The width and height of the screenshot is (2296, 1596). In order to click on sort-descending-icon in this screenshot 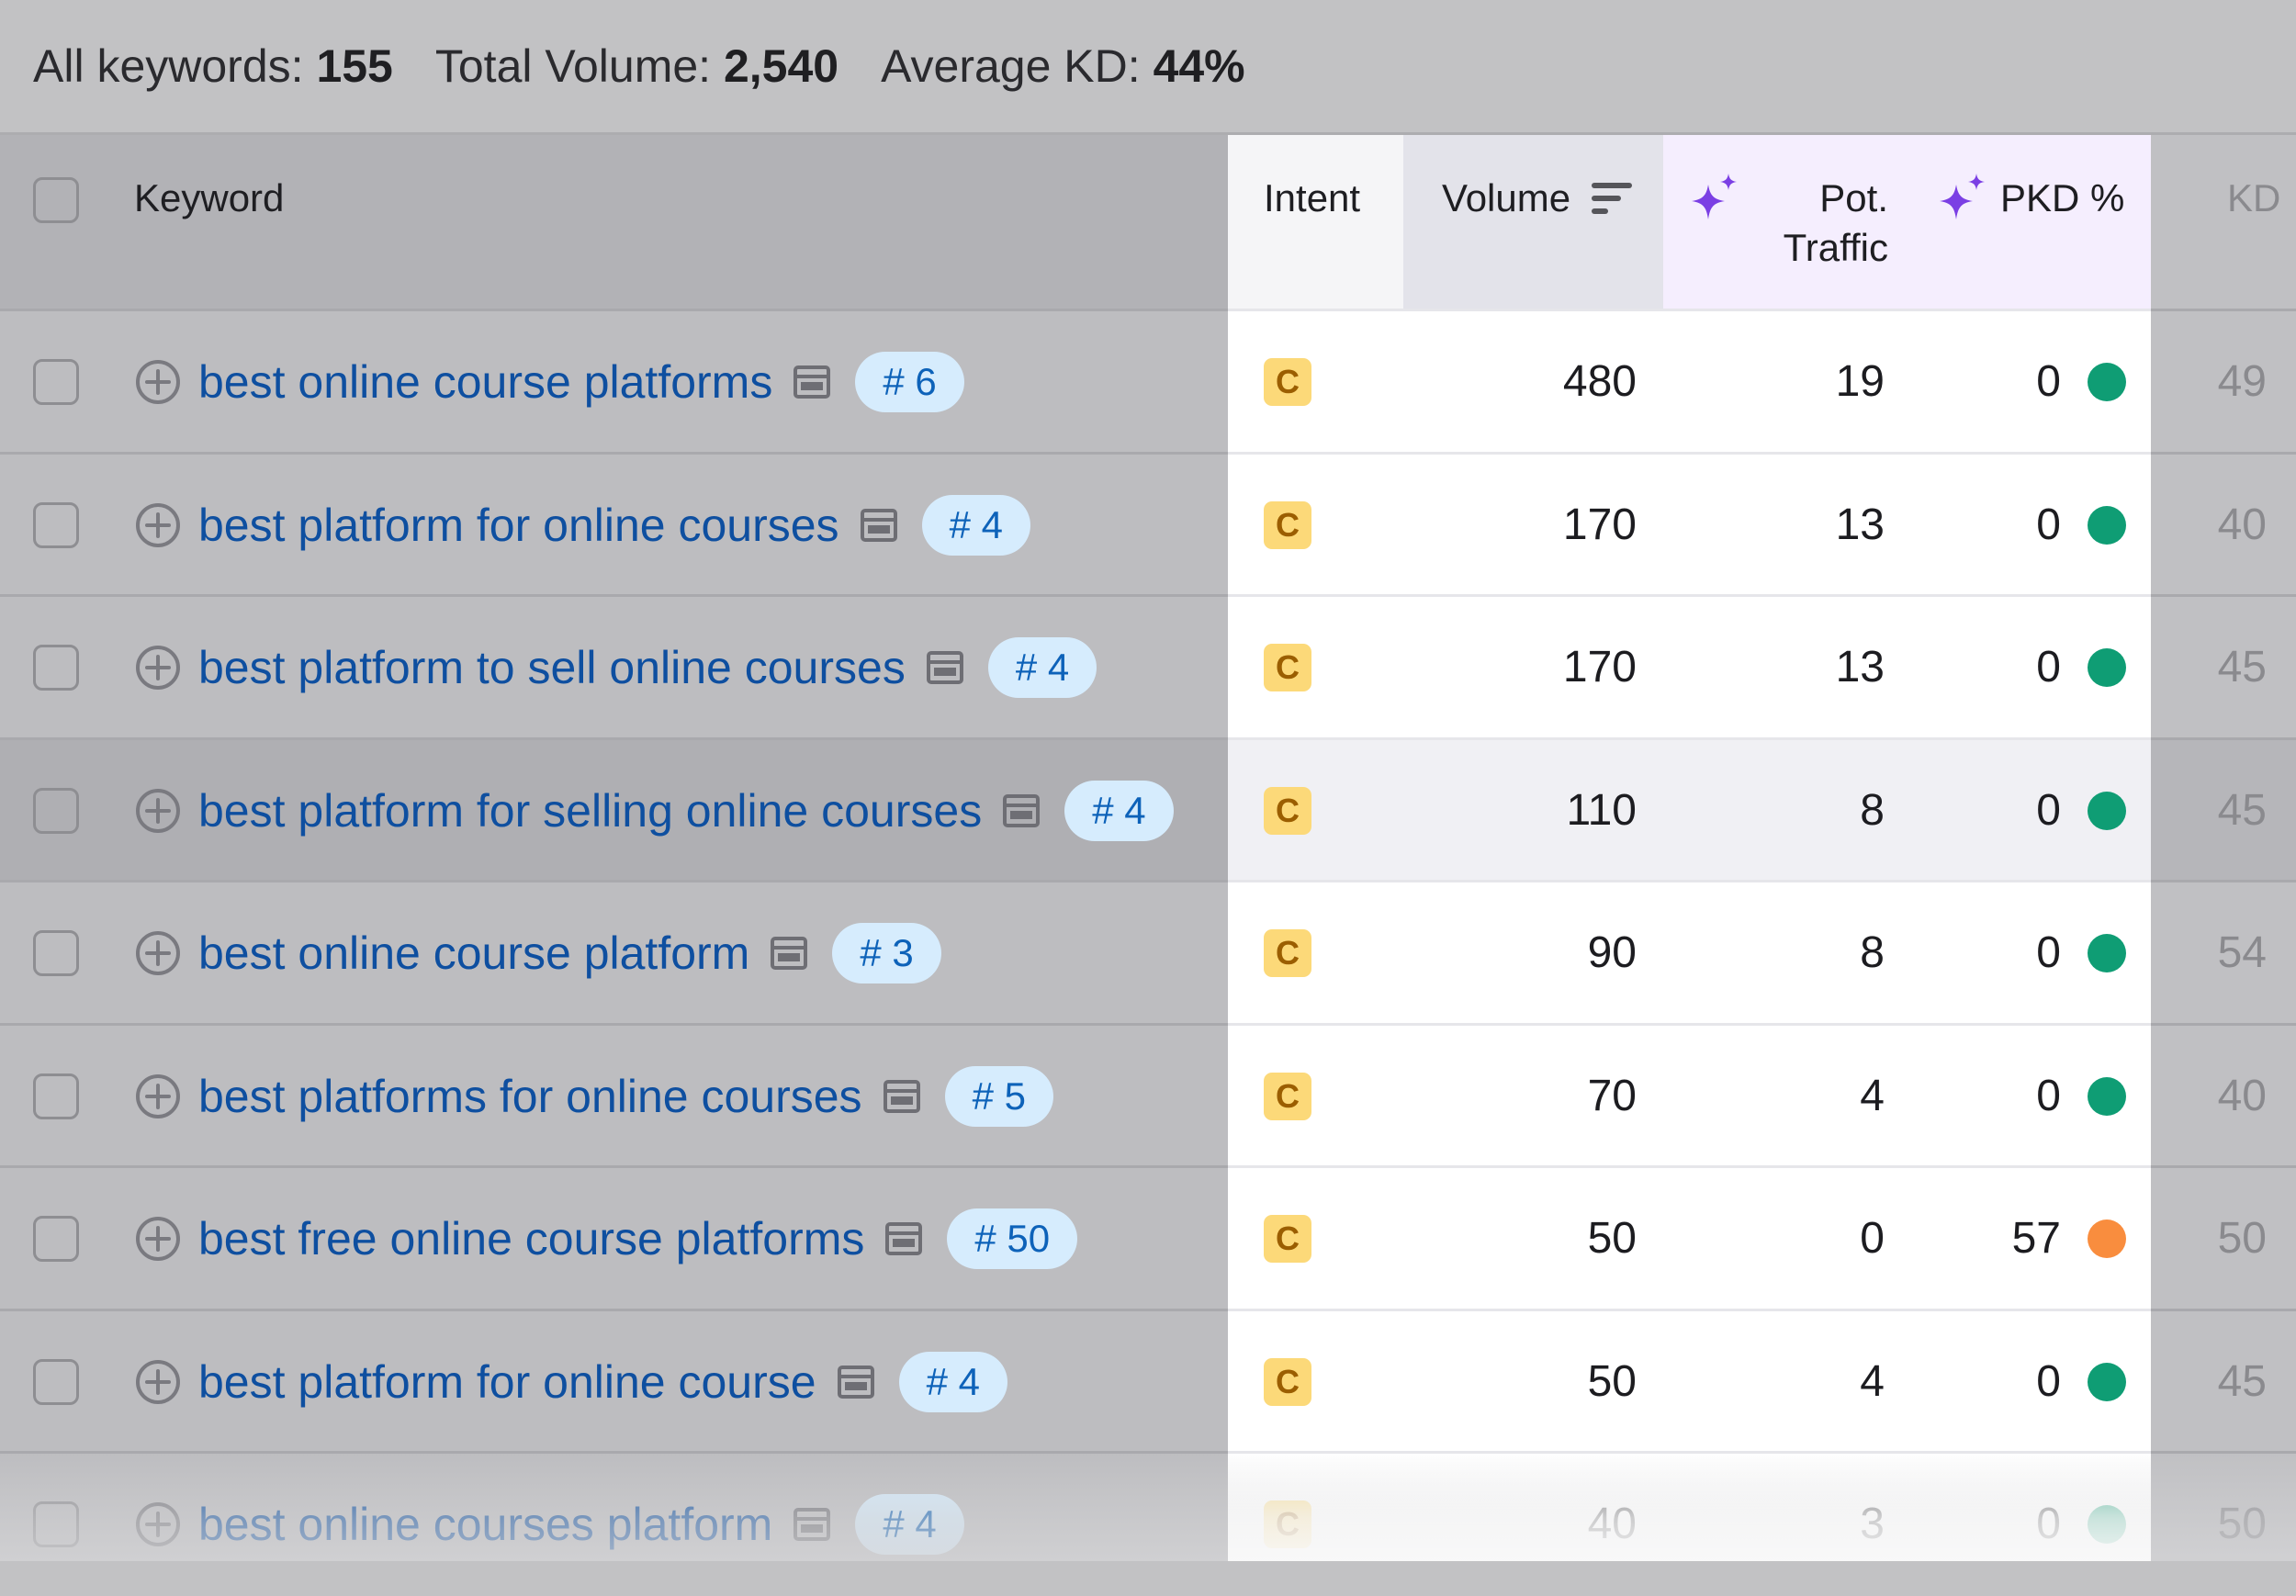, I will do `click(1612, 199)`.